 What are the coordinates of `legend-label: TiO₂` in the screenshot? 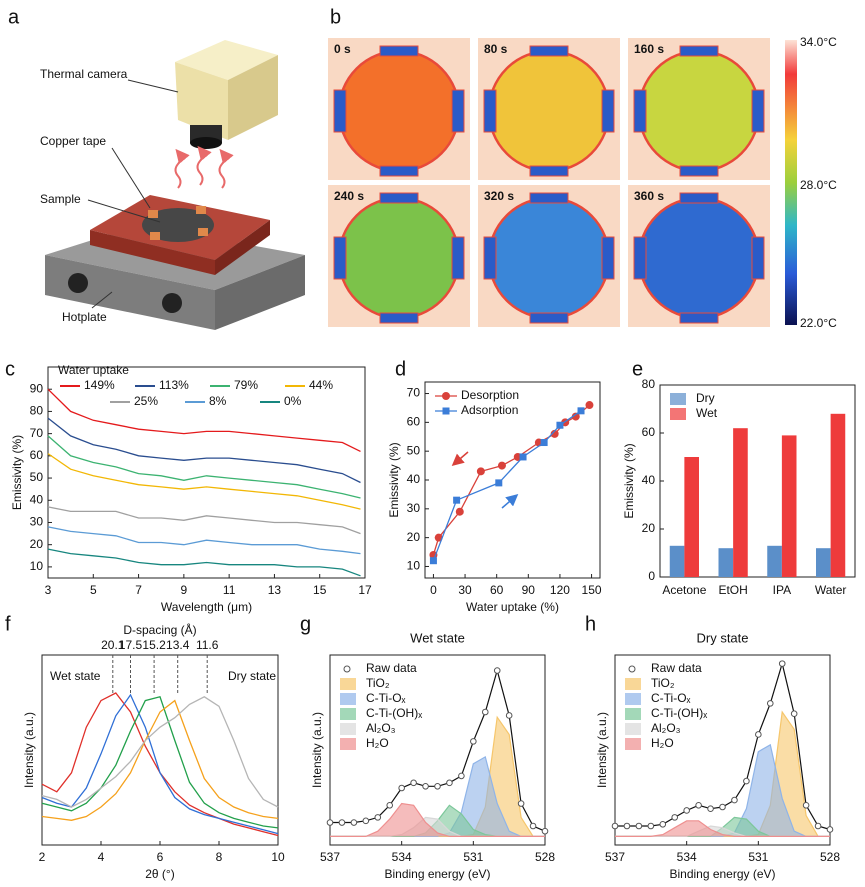 It's located at (378, 683).